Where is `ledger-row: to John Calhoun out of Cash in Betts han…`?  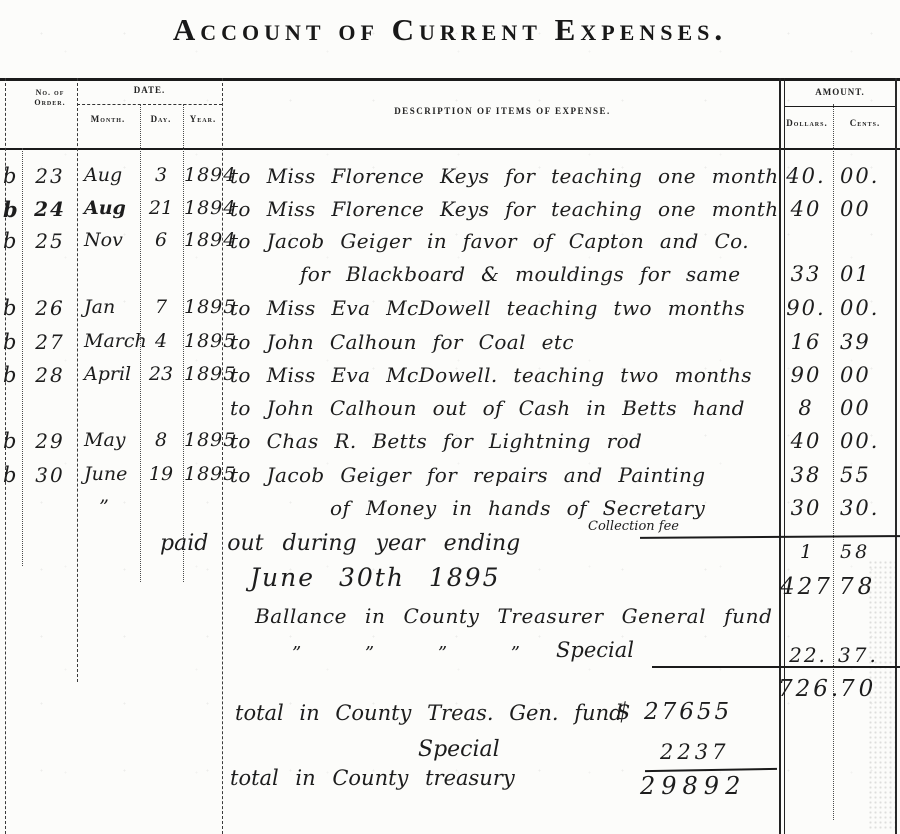
ledger-row: to John Calhoun out of Cash in Betts han… is located at coordinates (450, 413).